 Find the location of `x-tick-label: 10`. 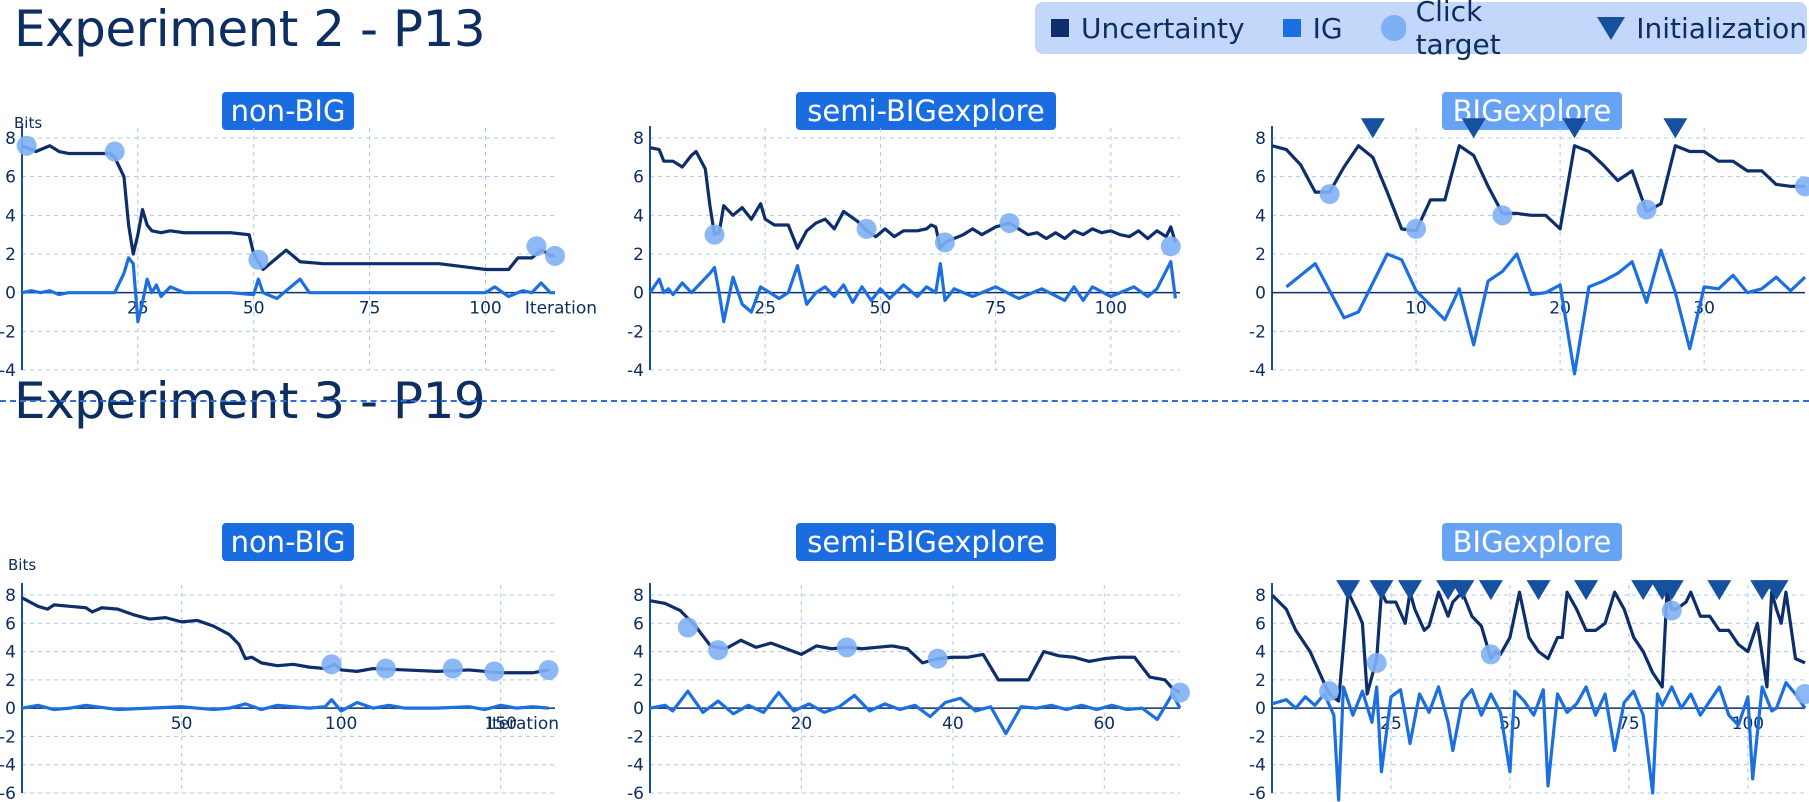

x-tick-label: 10 is located at coordinates (1416, 309).